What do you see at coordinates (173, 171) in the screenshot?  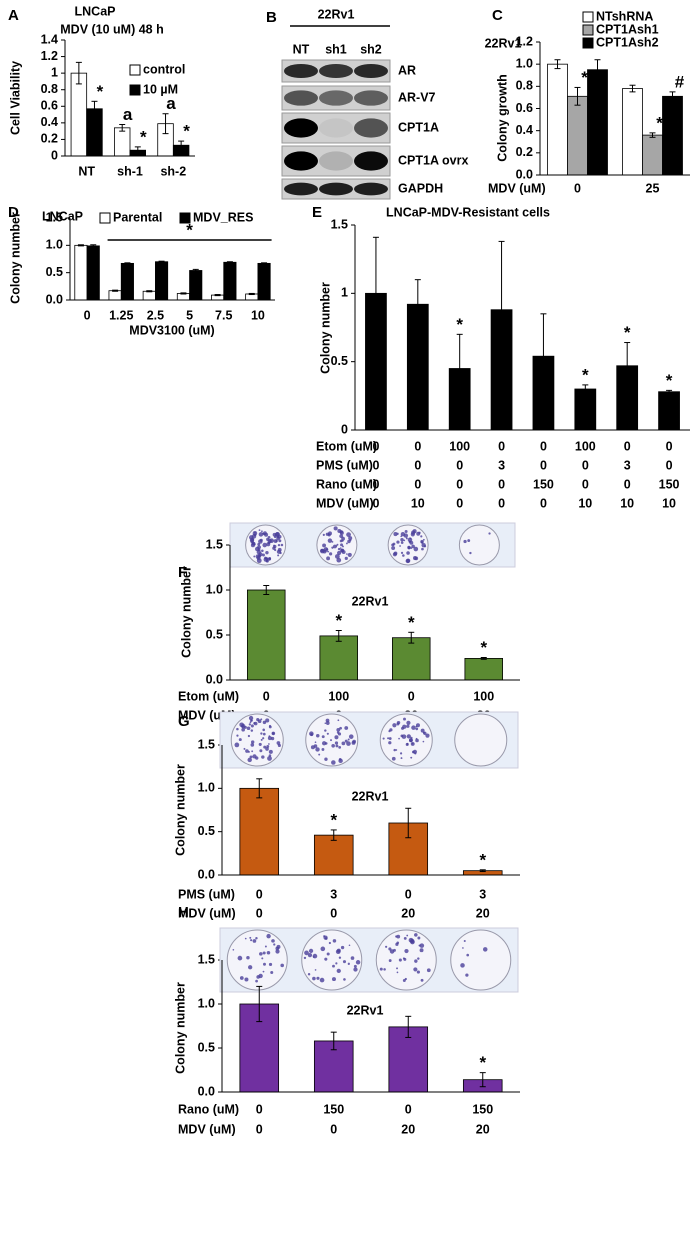 I see `x-tick-label: sh-2` at bounding box center [173, 171].